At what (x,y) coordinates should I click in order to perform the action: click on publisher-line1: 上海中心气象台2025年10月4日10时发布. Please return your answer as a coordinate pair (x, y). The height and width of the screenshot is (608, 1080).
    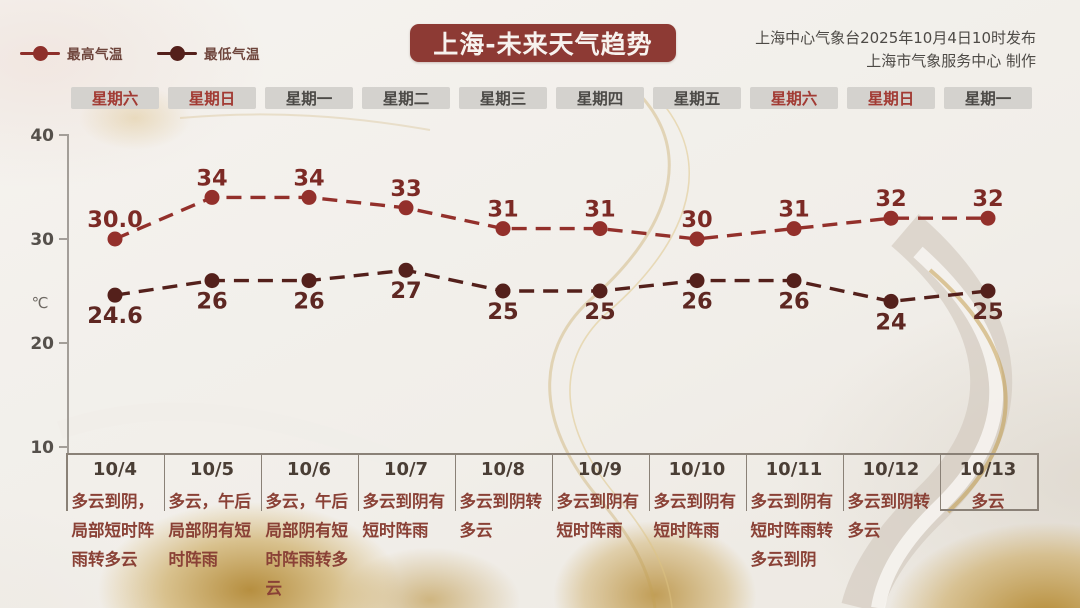
    Looking at the image, I should click on (895, 38).